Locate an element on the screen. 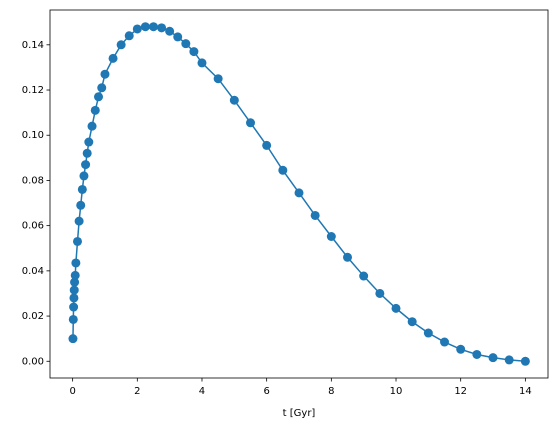 Image resolution: width=556 pixels, height=436 pixels. y-tick-label: 0.08 is located at coordinates (33, 180).